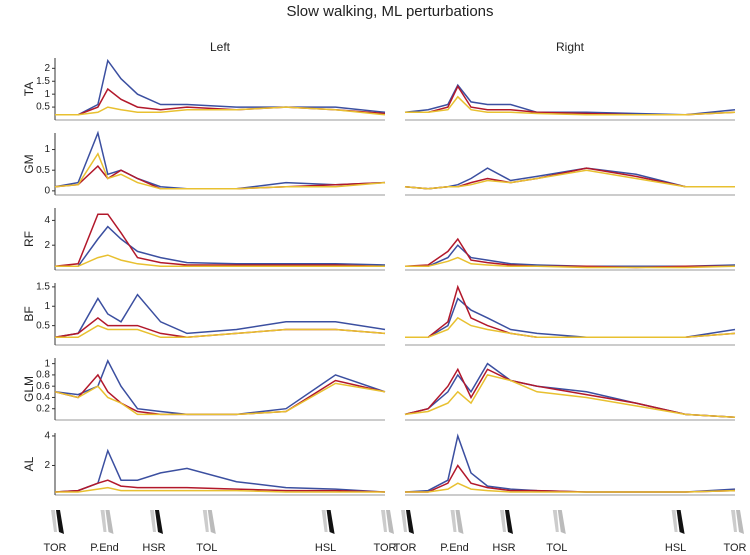 The width and height of the screenshot is (750, 555). I want to click on row-label: RF, so click(29, 239).